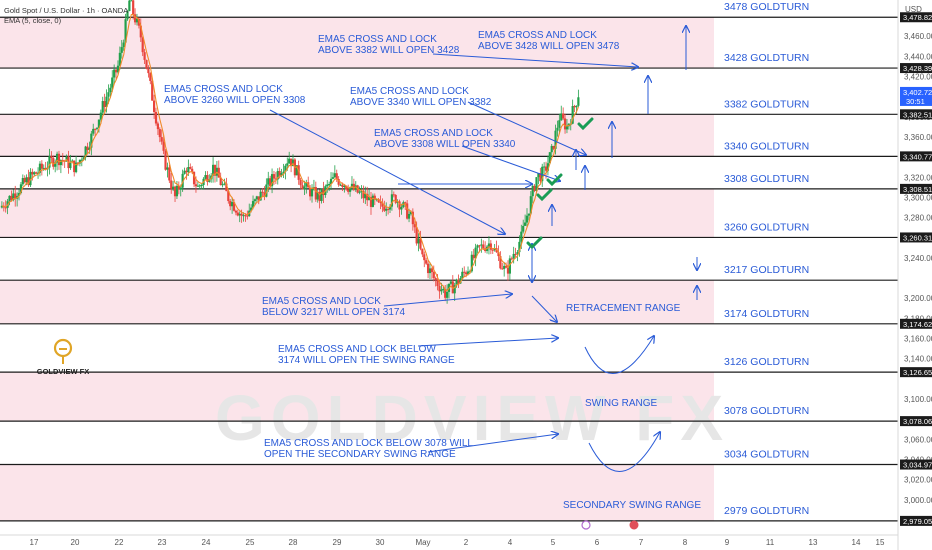  What do you see at coordinates (585, 124) in the screenshot?
I see `check-icon` at bounding box center [585, 124].